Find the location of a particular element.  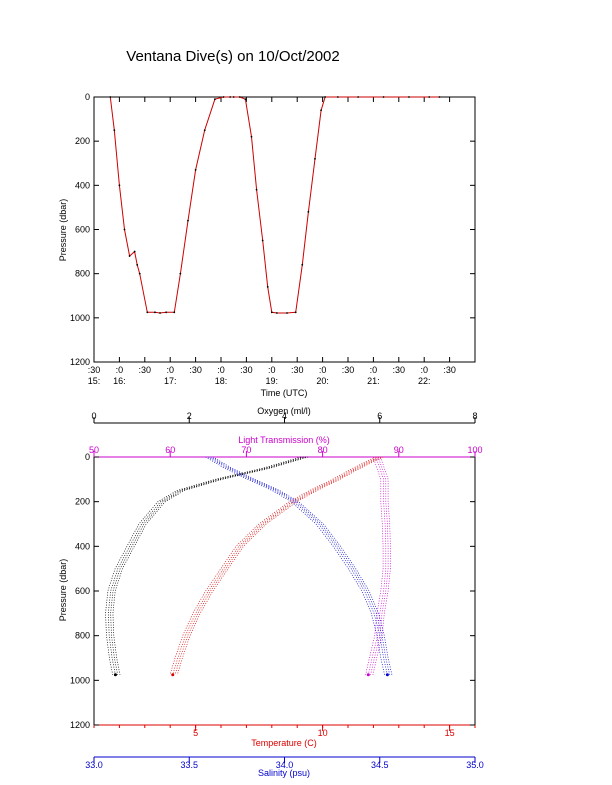

salinity-axis-label: Salinity (psu) is located at coordinates (284, 773).